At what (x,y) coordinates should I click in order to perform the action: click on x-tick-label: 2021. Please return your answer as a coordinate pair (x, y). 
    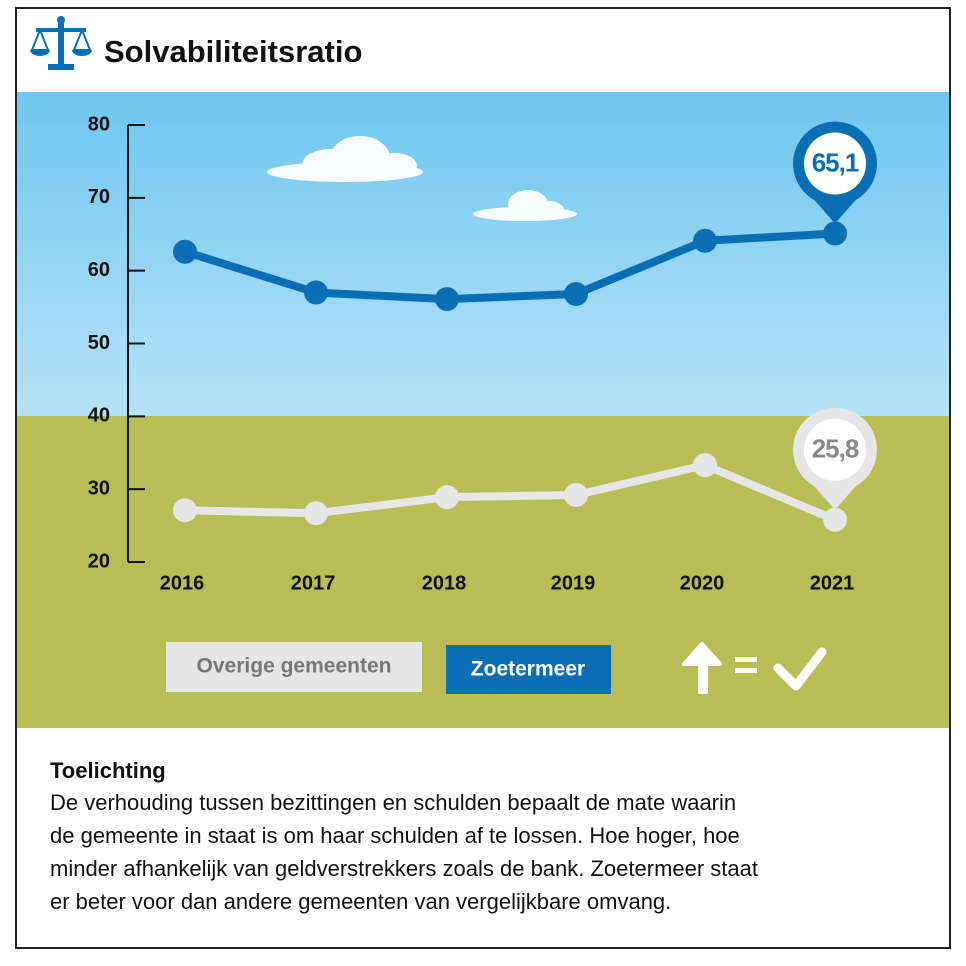
    Looking at the image, I should click on (832, 583).